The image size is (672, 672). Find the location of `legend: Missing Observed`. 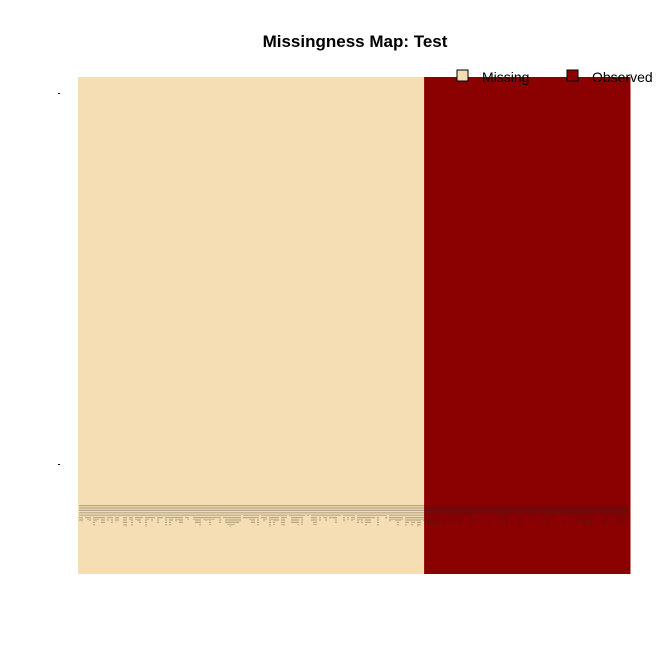

legend: Missing Observed is located at coordinates (554, 77).